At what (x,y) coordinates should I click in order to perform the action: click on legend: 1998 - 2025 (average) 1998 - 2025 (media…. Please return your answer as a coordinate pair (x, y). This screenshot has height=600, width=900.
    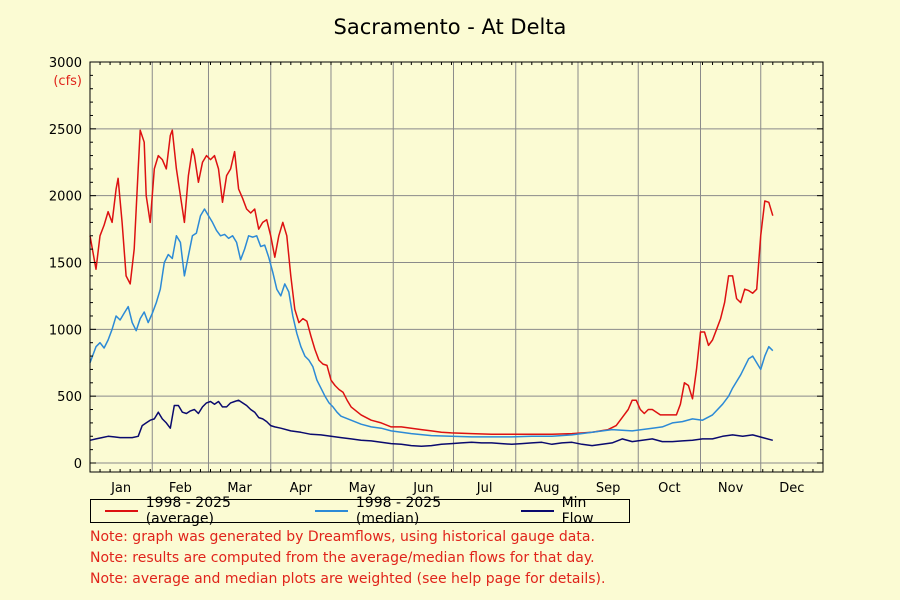
    Looking at the image, I should click on (360, 511).